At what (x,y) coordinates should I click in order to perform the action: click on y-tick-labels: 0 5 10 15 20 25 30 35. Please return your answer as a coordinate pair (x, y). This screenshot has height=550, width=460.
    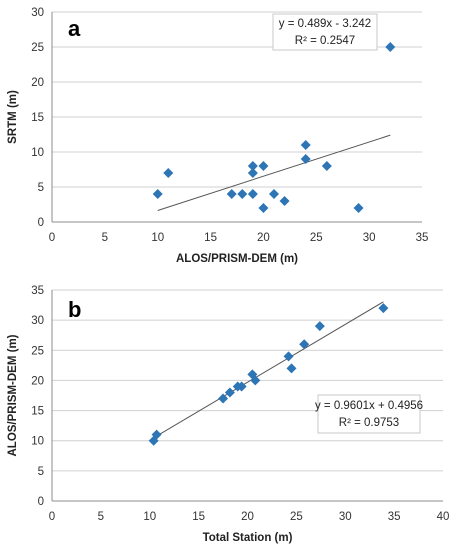
    Looking at the image, I should click on (37, 396).